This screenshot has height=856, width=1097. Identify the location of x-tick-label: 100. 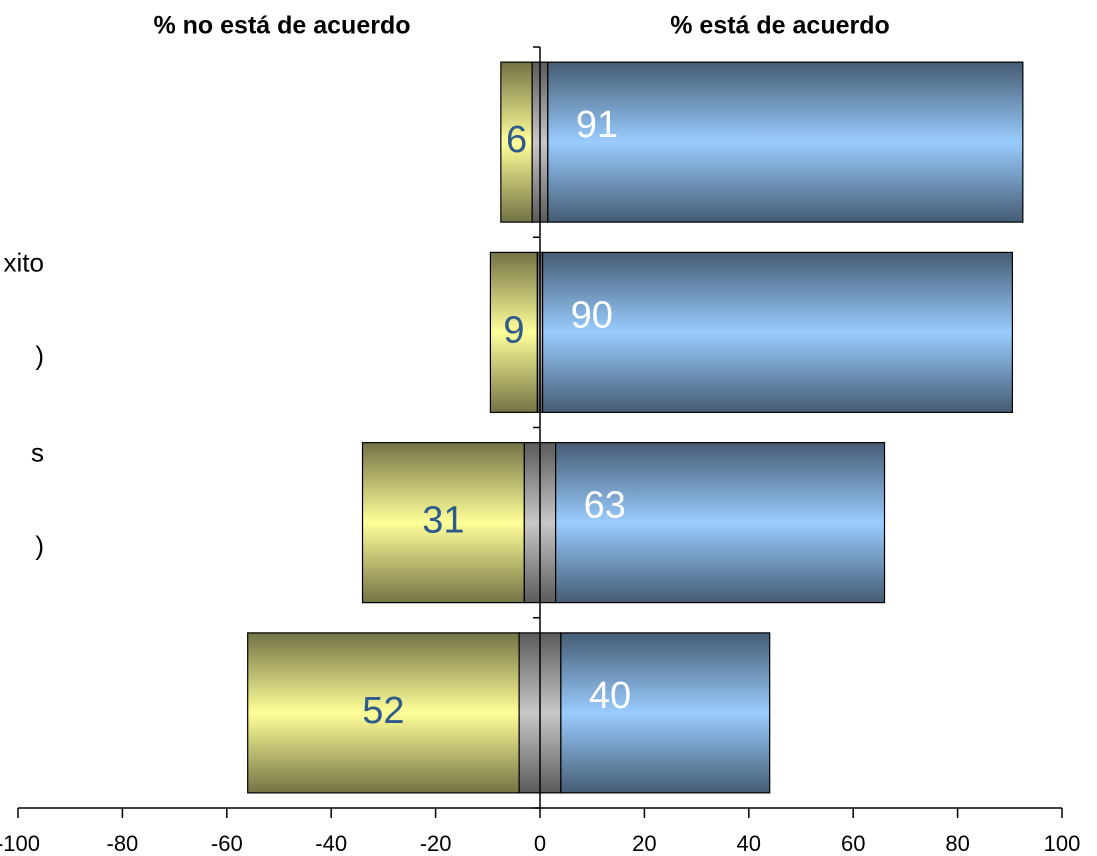
(1062, 843).